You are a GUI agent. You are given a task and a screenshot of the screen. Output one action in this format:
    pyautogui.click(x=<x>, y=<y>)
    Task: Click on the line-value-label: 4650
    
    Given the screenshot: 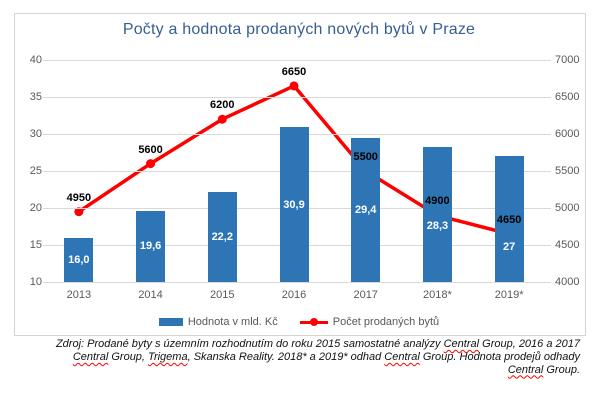 What is the action you would take?
    pyautogui.click(x=509, y=219)
    